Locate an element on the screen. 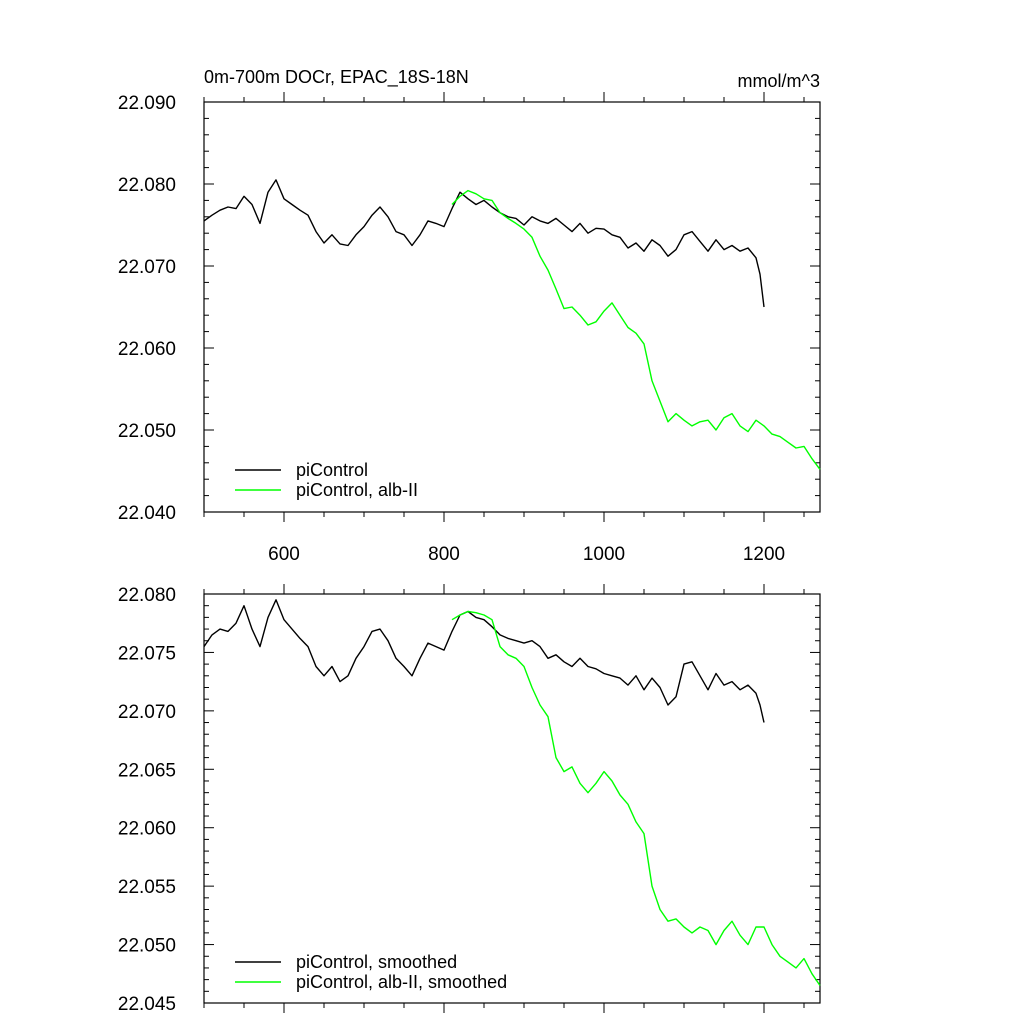 The height and width of the screenshot is (1029, 1024). y-tick-label: 22.090 is located at coordinates (147, 103).